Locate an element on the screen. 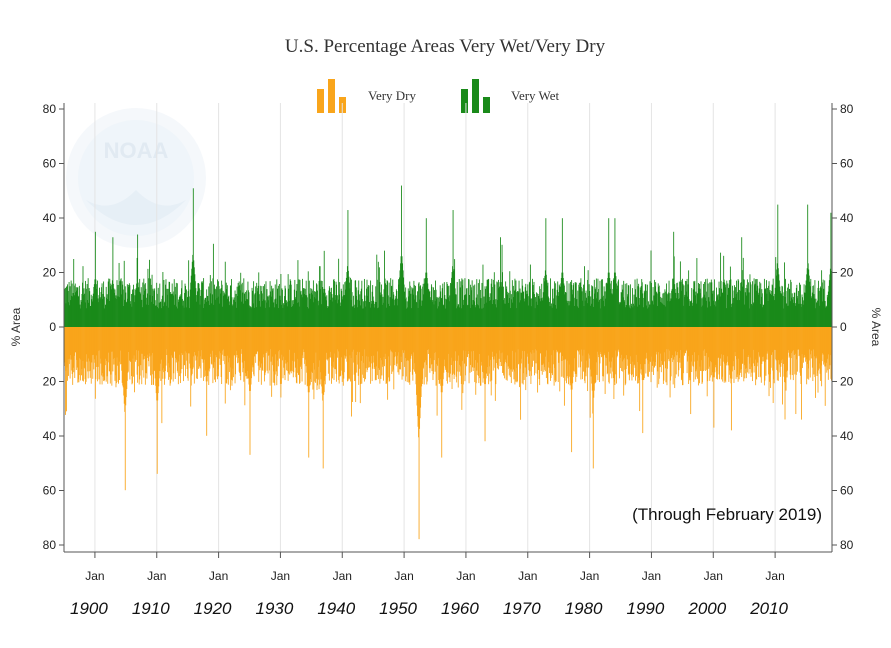 This screenshot has height=648, width=891. y-tick-label-left: 20 is located at coordinates (50, 382).